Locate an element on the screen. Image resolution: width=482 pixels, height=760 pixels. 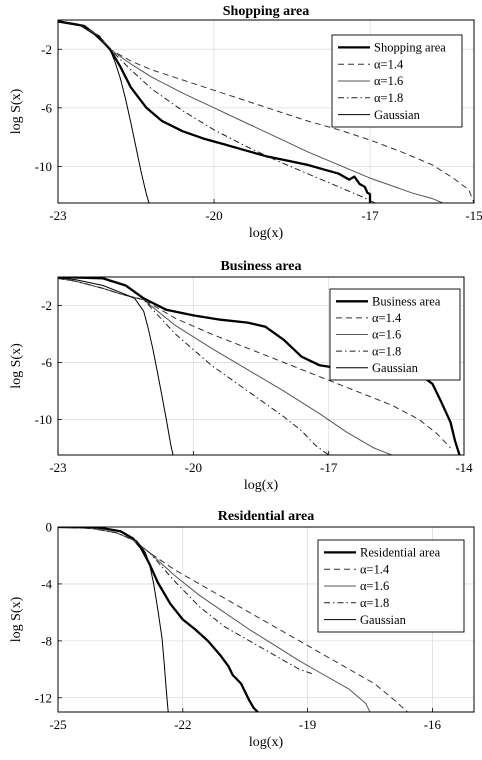
x-tick-label: -25 is located at coordinates (57, 724).